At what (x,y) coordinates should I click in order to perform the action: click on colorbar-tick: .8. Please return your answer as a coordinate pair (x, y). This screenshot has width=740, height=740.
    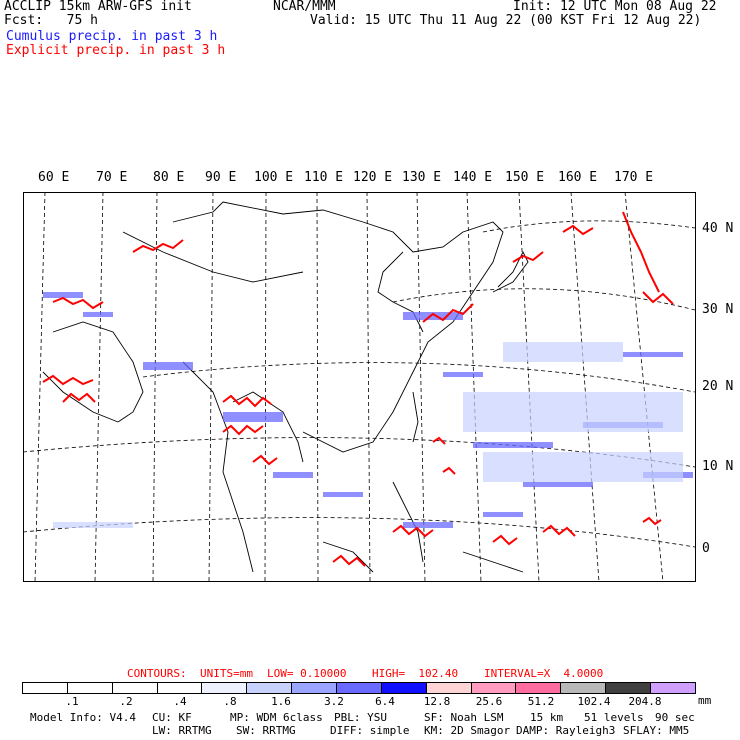
    Looking at the image, I should click on (230, 701).